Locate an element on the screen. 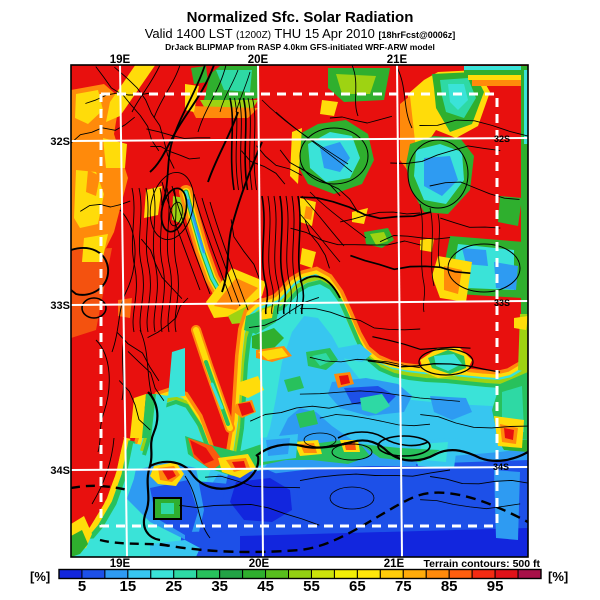 This screenshot has width=600, height=600. svg-text: 45 is located at coordinates (265, 586).